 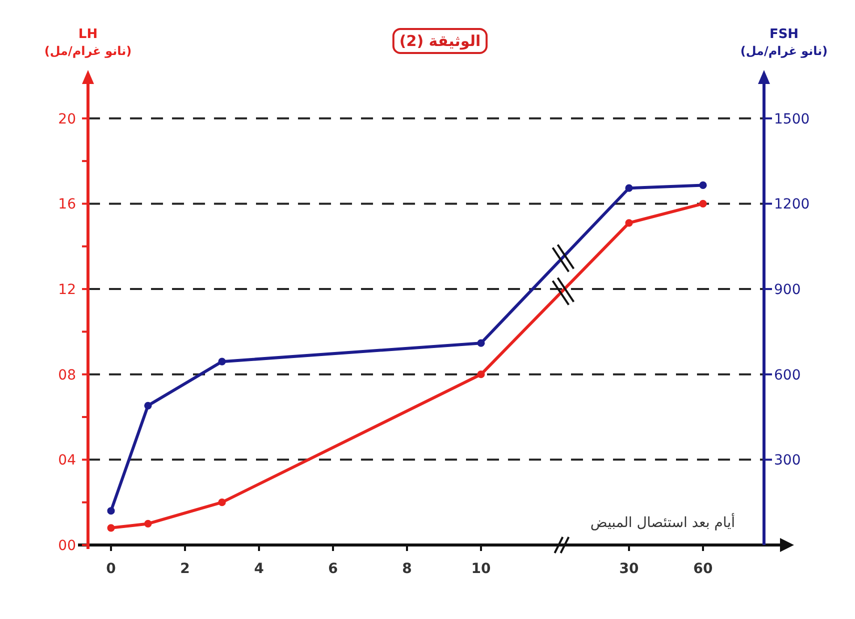 What do you see at coordinates (67, 546) in the screenshot?
I see `y-tick-label: 00` at bounding box center [67, 546].